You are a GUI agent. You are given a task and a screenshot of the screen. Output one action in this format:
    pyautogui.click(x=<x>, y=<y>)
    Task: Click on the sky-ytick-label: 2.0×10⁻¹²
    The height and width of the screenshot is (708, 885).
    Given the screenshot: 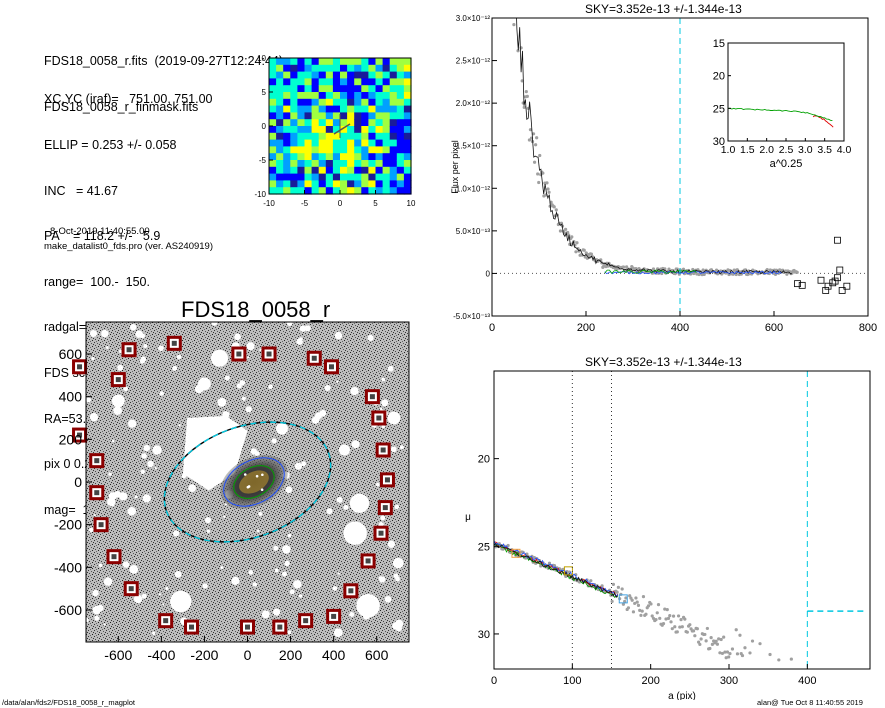 What is the action you would take?
    pyautogui.click(x=473, y=103)
    